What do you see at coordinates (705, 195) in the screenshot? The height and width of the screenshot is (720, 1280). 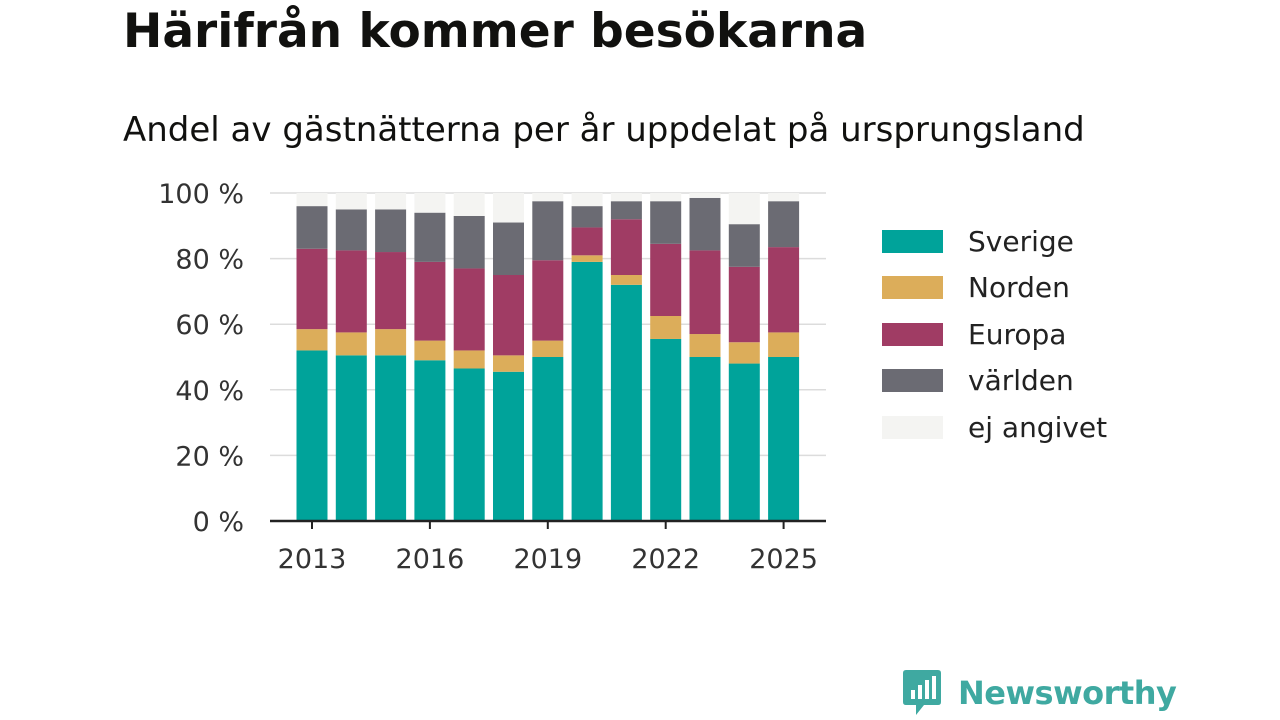 I see `bar-segment-ej-angivet-2023` at bounding box center [705, 195].